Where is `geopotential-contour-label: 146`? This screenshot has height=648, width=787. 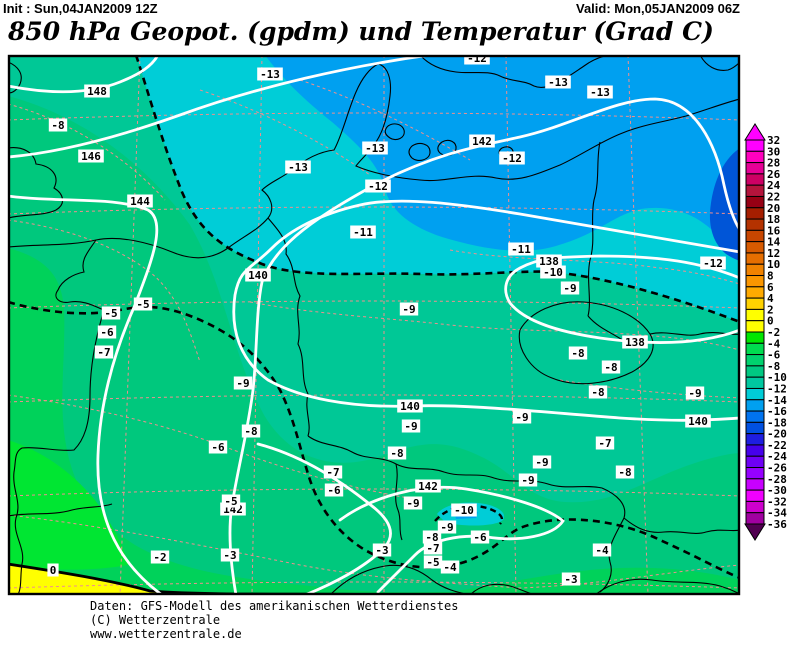
geopotential-contour-label: 146 is located at coordinates (91, 156).